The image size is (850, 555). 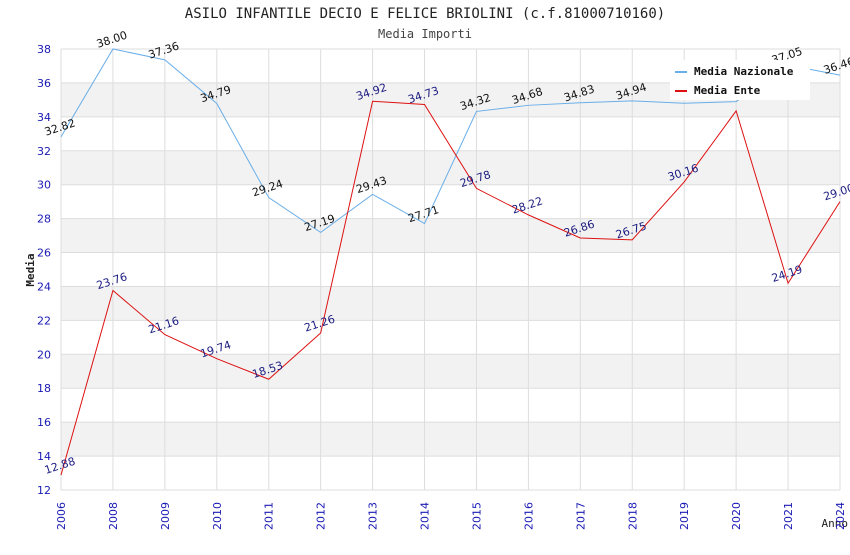 What do you see at coordinates (165, 516) in the screenshot?
I see `x-tick-label: 2009` at bounding box center [165, 516].